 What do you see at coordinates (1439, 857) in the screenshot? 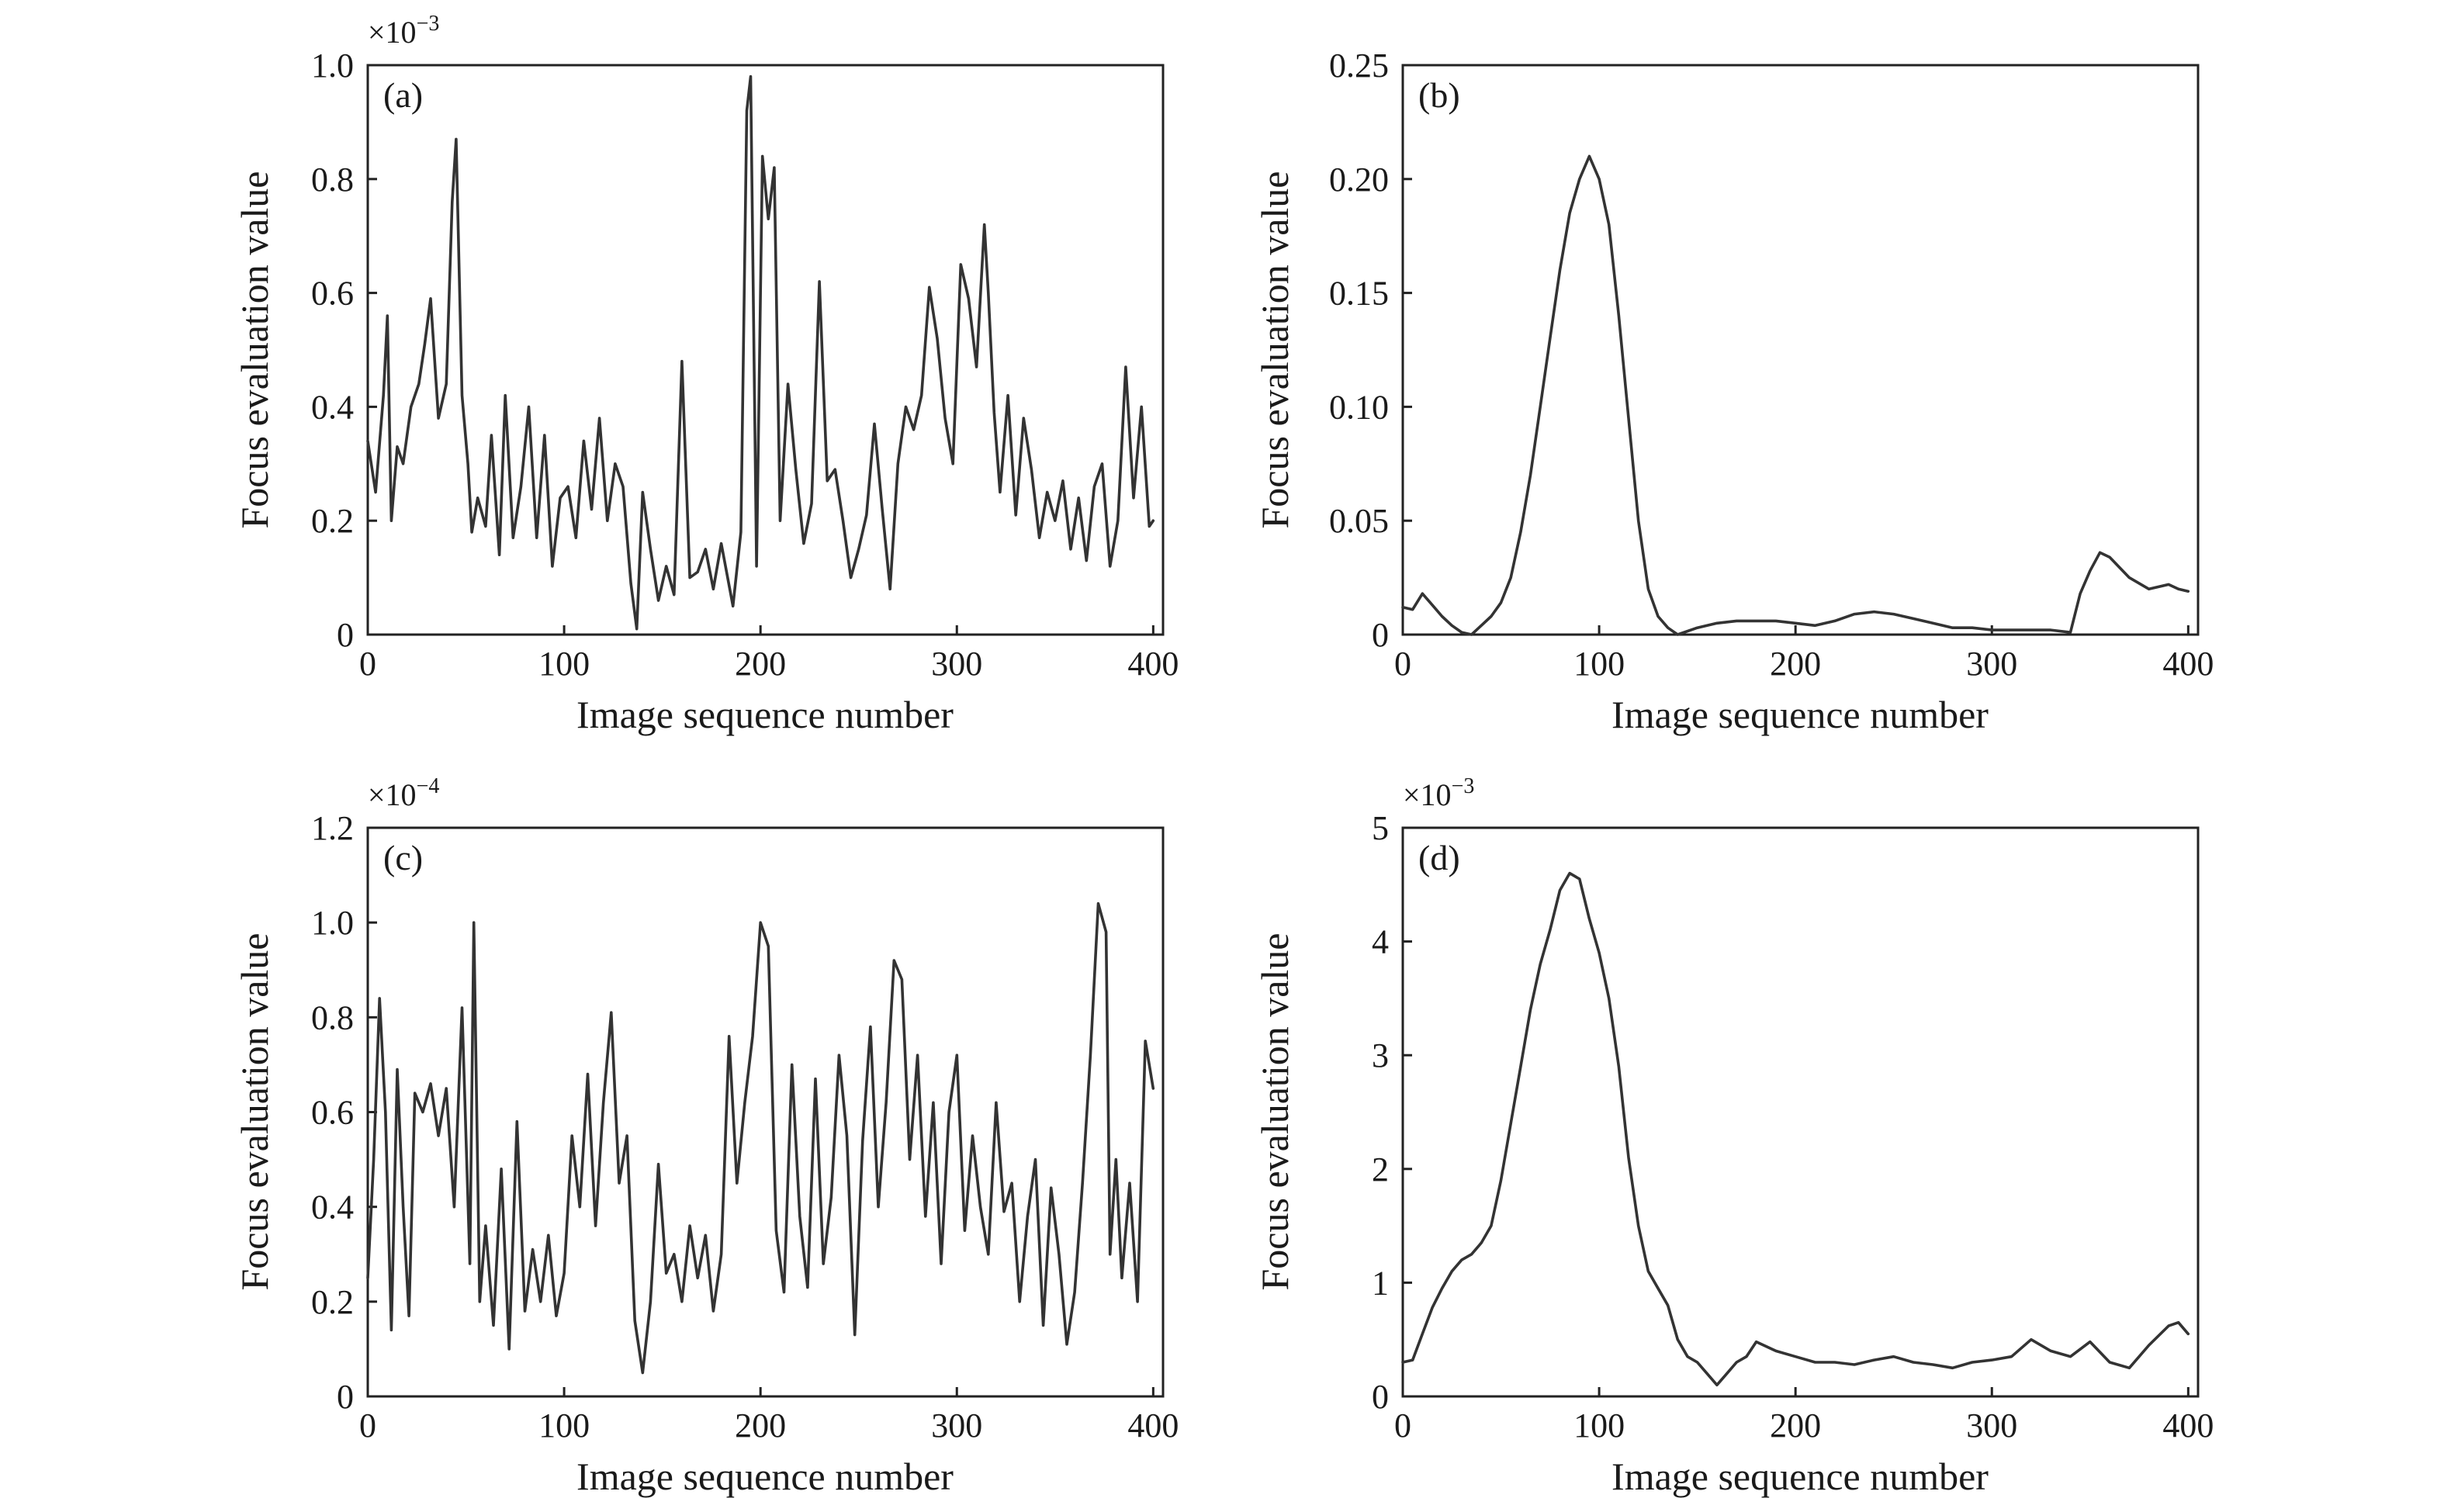
I see `panel-label: (d)` at bounding box center [1439, 857].